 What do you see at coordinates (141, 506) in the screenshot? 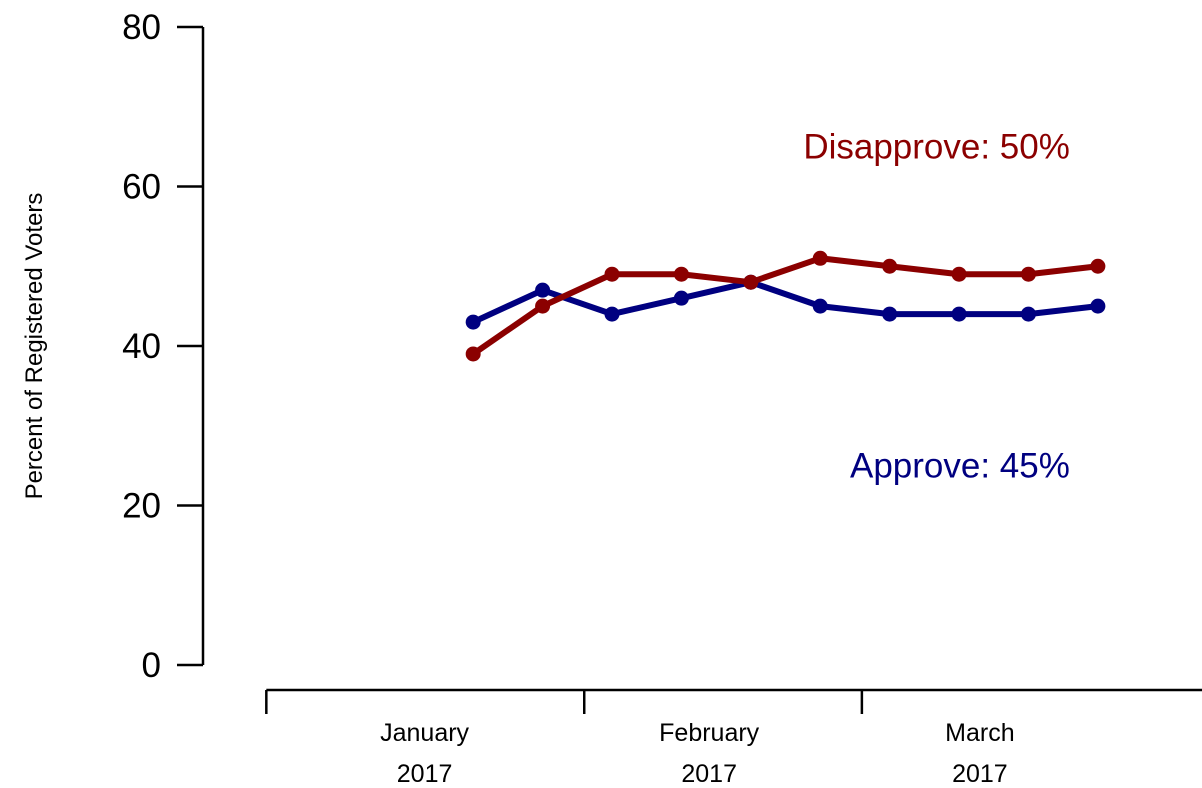
I see `y-tick-label: 20` at bounding box center [141, 506].